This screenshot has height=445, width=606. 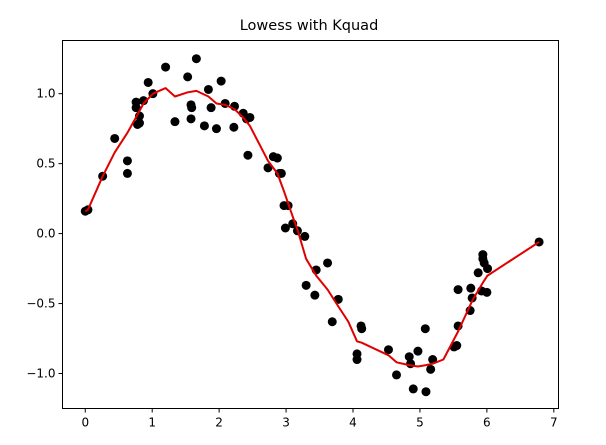 I want to click on y-tick-label: 0.0, so click(x=45, y=234).